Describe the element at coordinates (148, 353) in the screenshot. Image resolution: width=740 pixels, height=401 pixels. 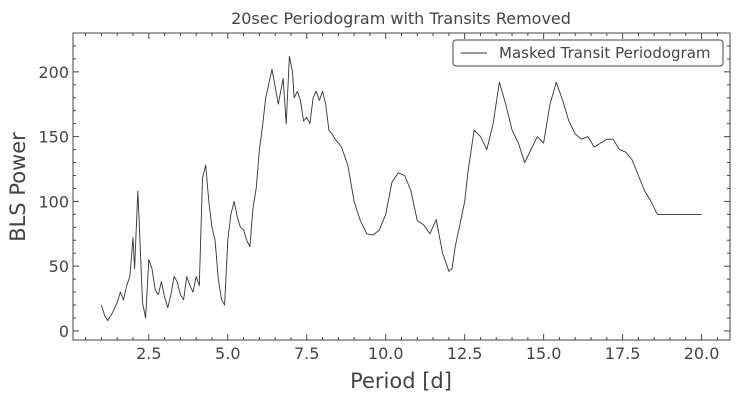
I see `x-tick-label: 2.5` at that location.